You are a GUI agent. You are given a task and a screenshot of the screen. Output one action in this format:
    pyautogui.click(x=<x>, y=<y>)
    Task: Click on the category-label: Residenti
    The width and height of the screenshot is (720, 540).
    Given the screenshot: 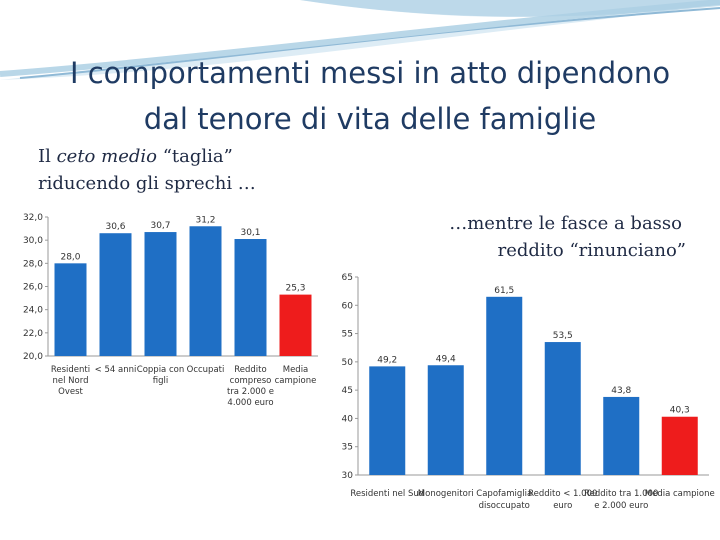 What is the action you would take?
    pyautogui.click(x=70, y=370)
    